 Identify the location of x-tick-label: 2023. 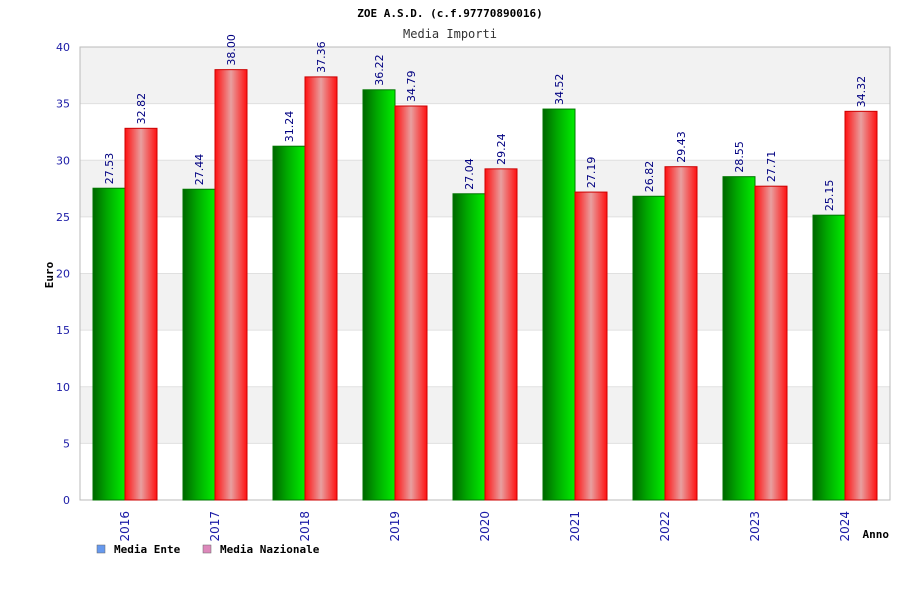
(755, 526).